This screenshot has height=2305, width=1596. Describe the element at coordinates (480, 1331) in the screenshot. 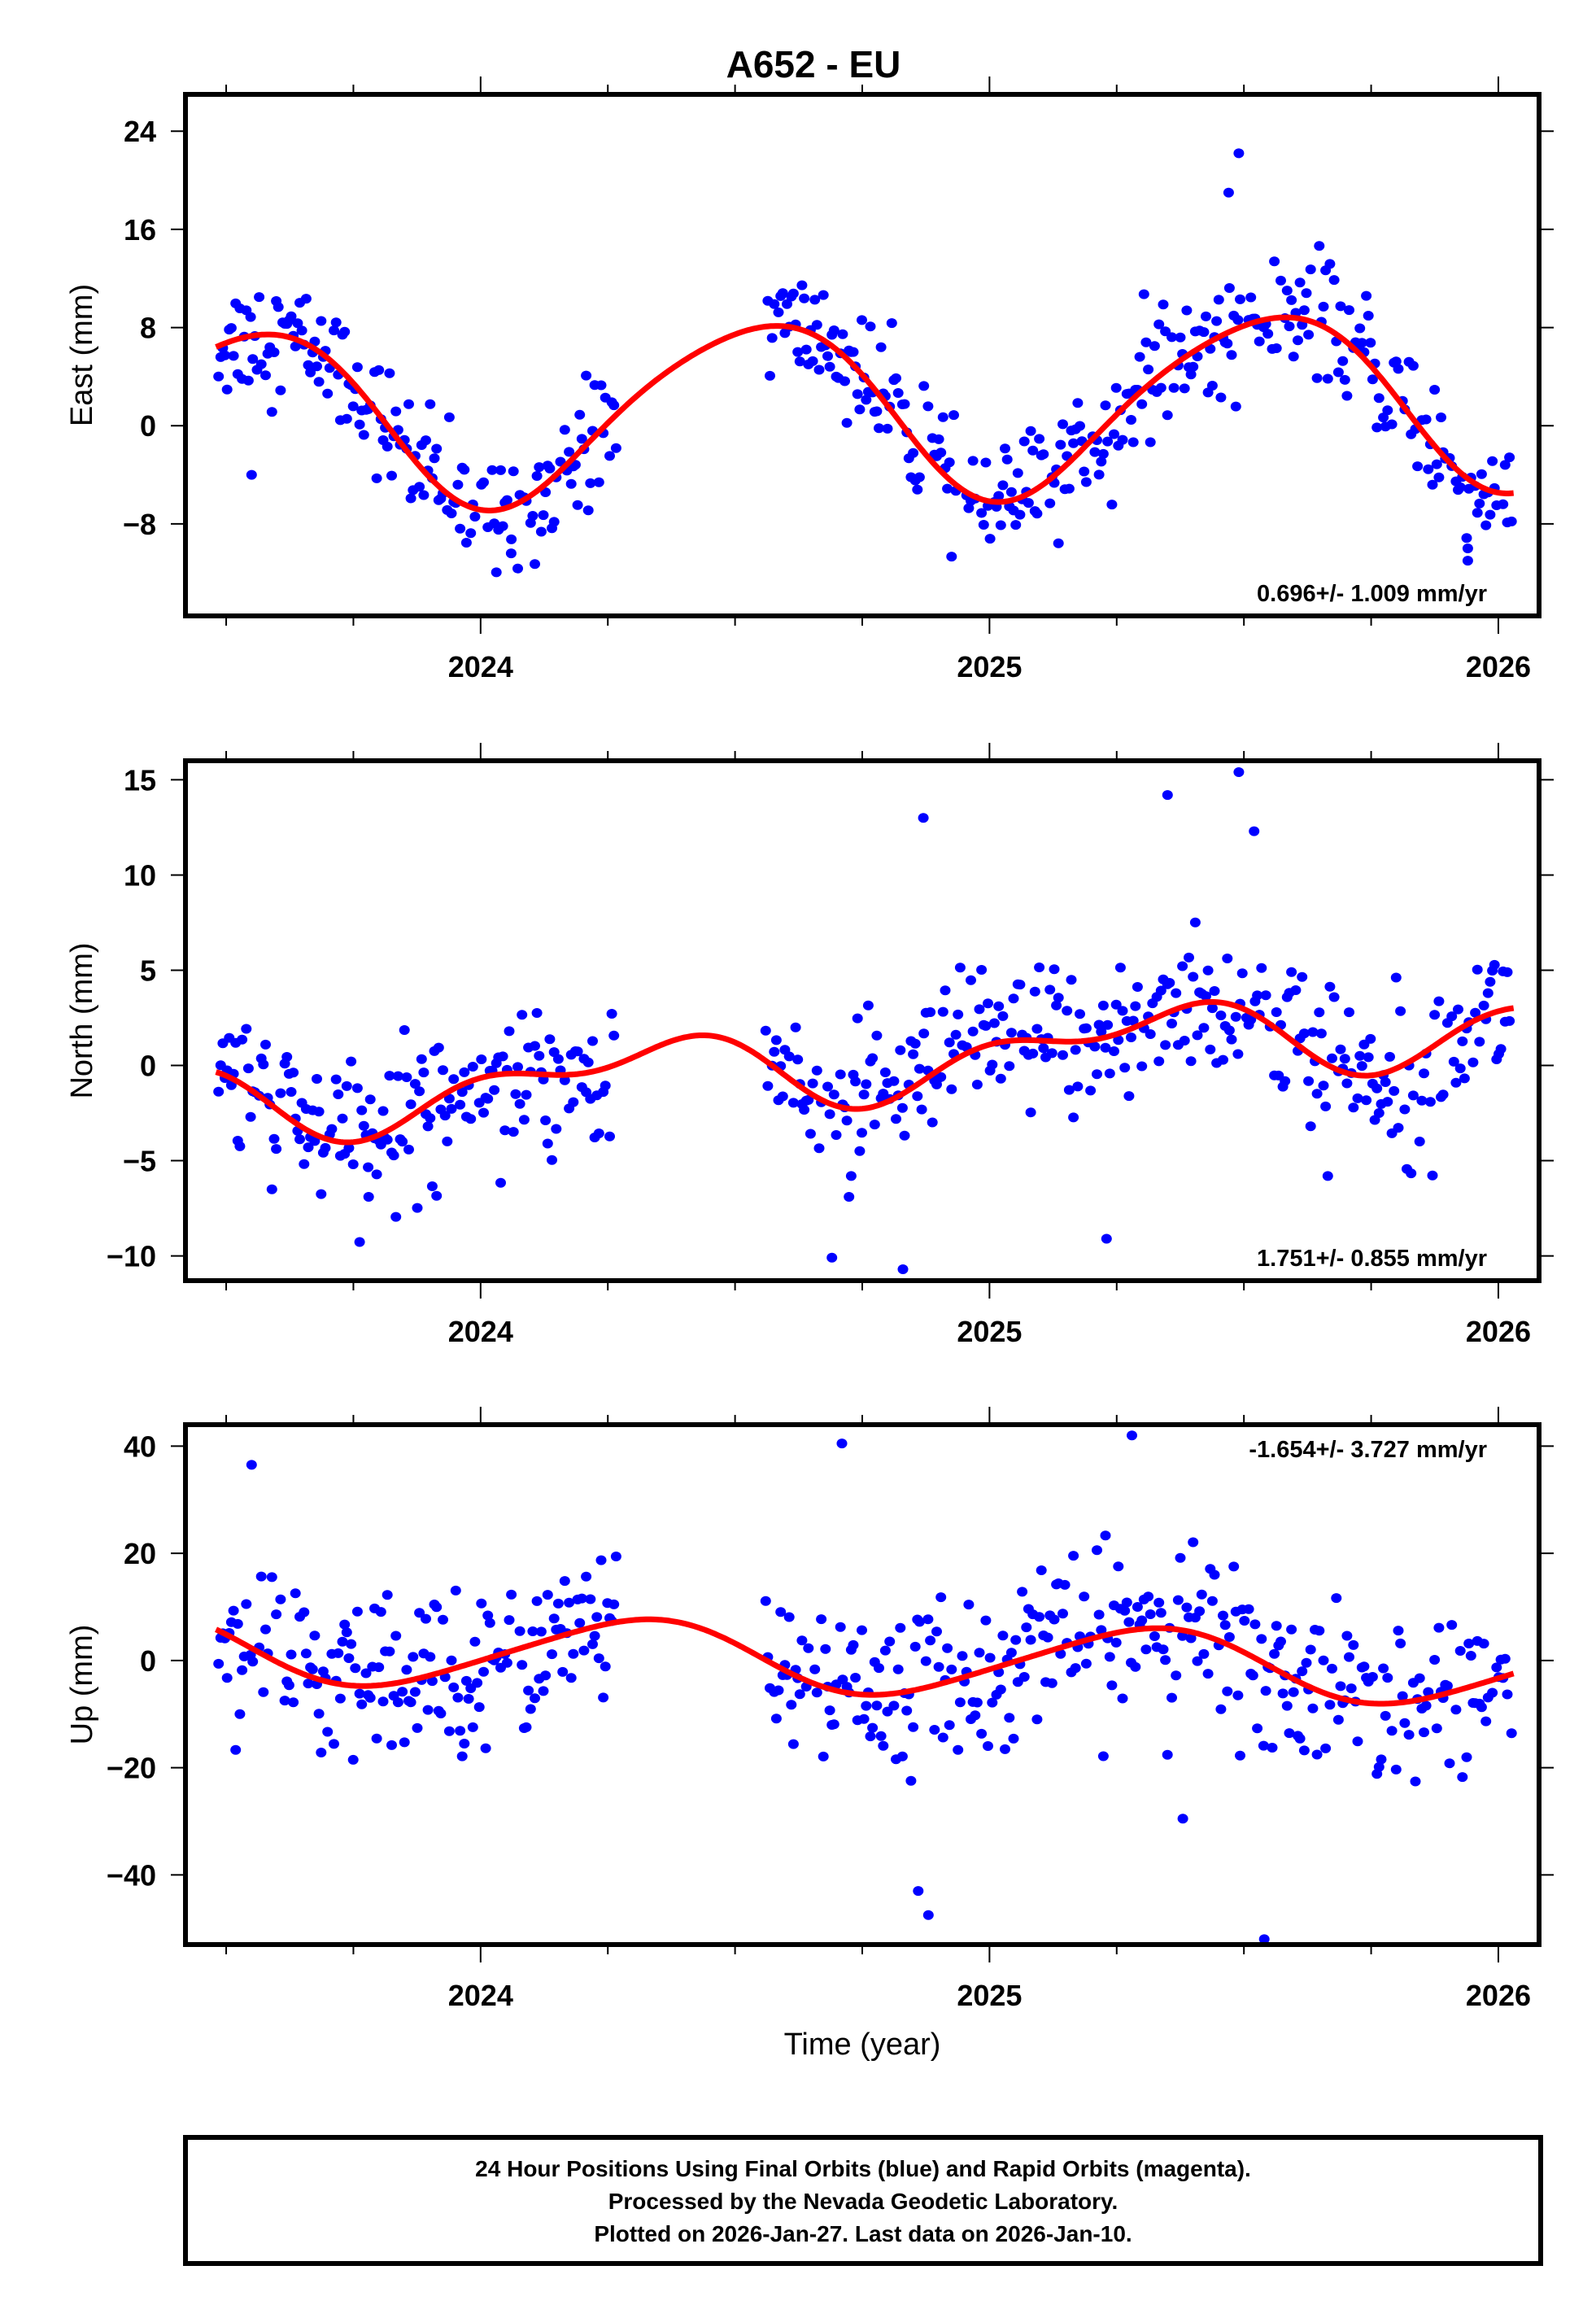

I see `x-tick-label: 2024` at that location.